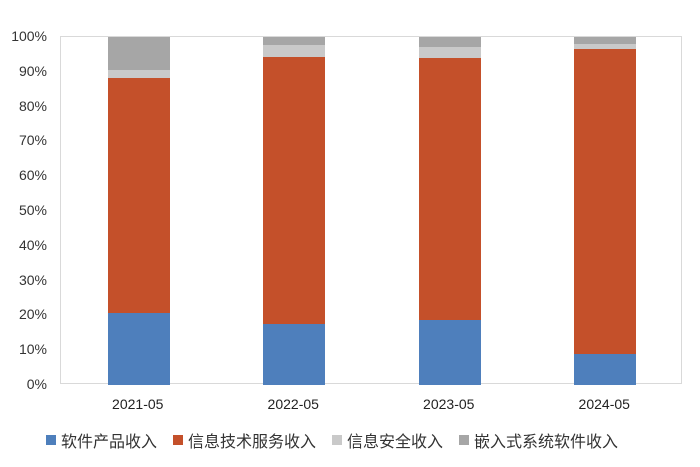 Image resolution: width=700 pixels, height=467 pixels. I want to click on legend-item: 嵌入式系统软件收入, so click(538, 440).